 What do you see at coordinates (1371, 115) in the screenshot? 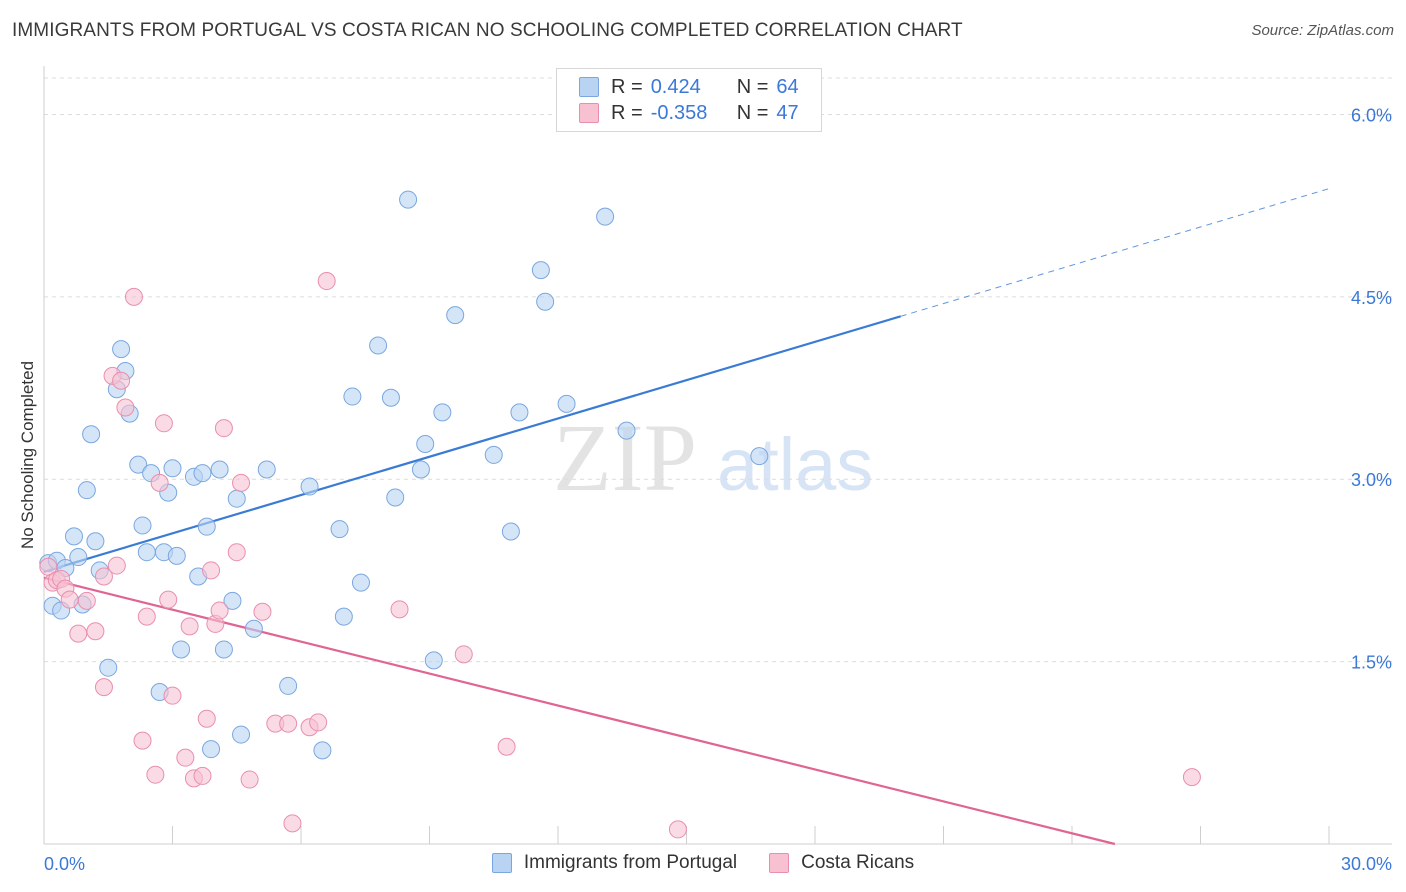
I see `y-tick-label: 6.0%` at bounding box center [1371, 115].